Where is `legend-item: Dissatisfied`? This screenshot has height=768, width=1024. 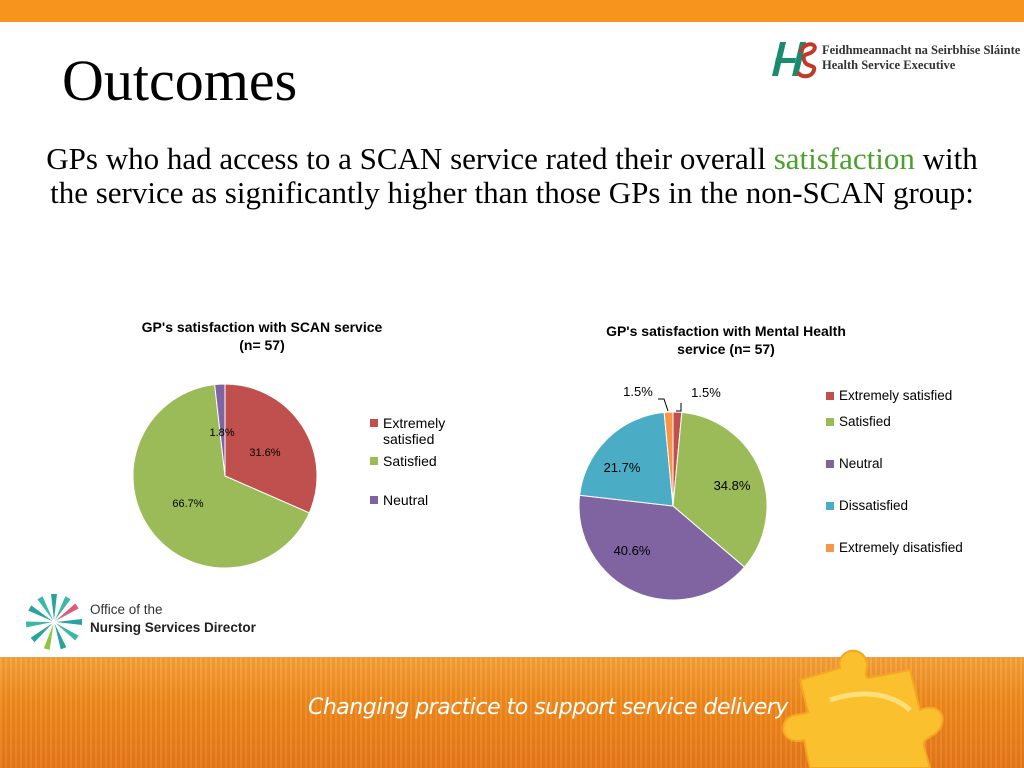 legend-item: Dissatisfied is located at coordinates (896, 506).